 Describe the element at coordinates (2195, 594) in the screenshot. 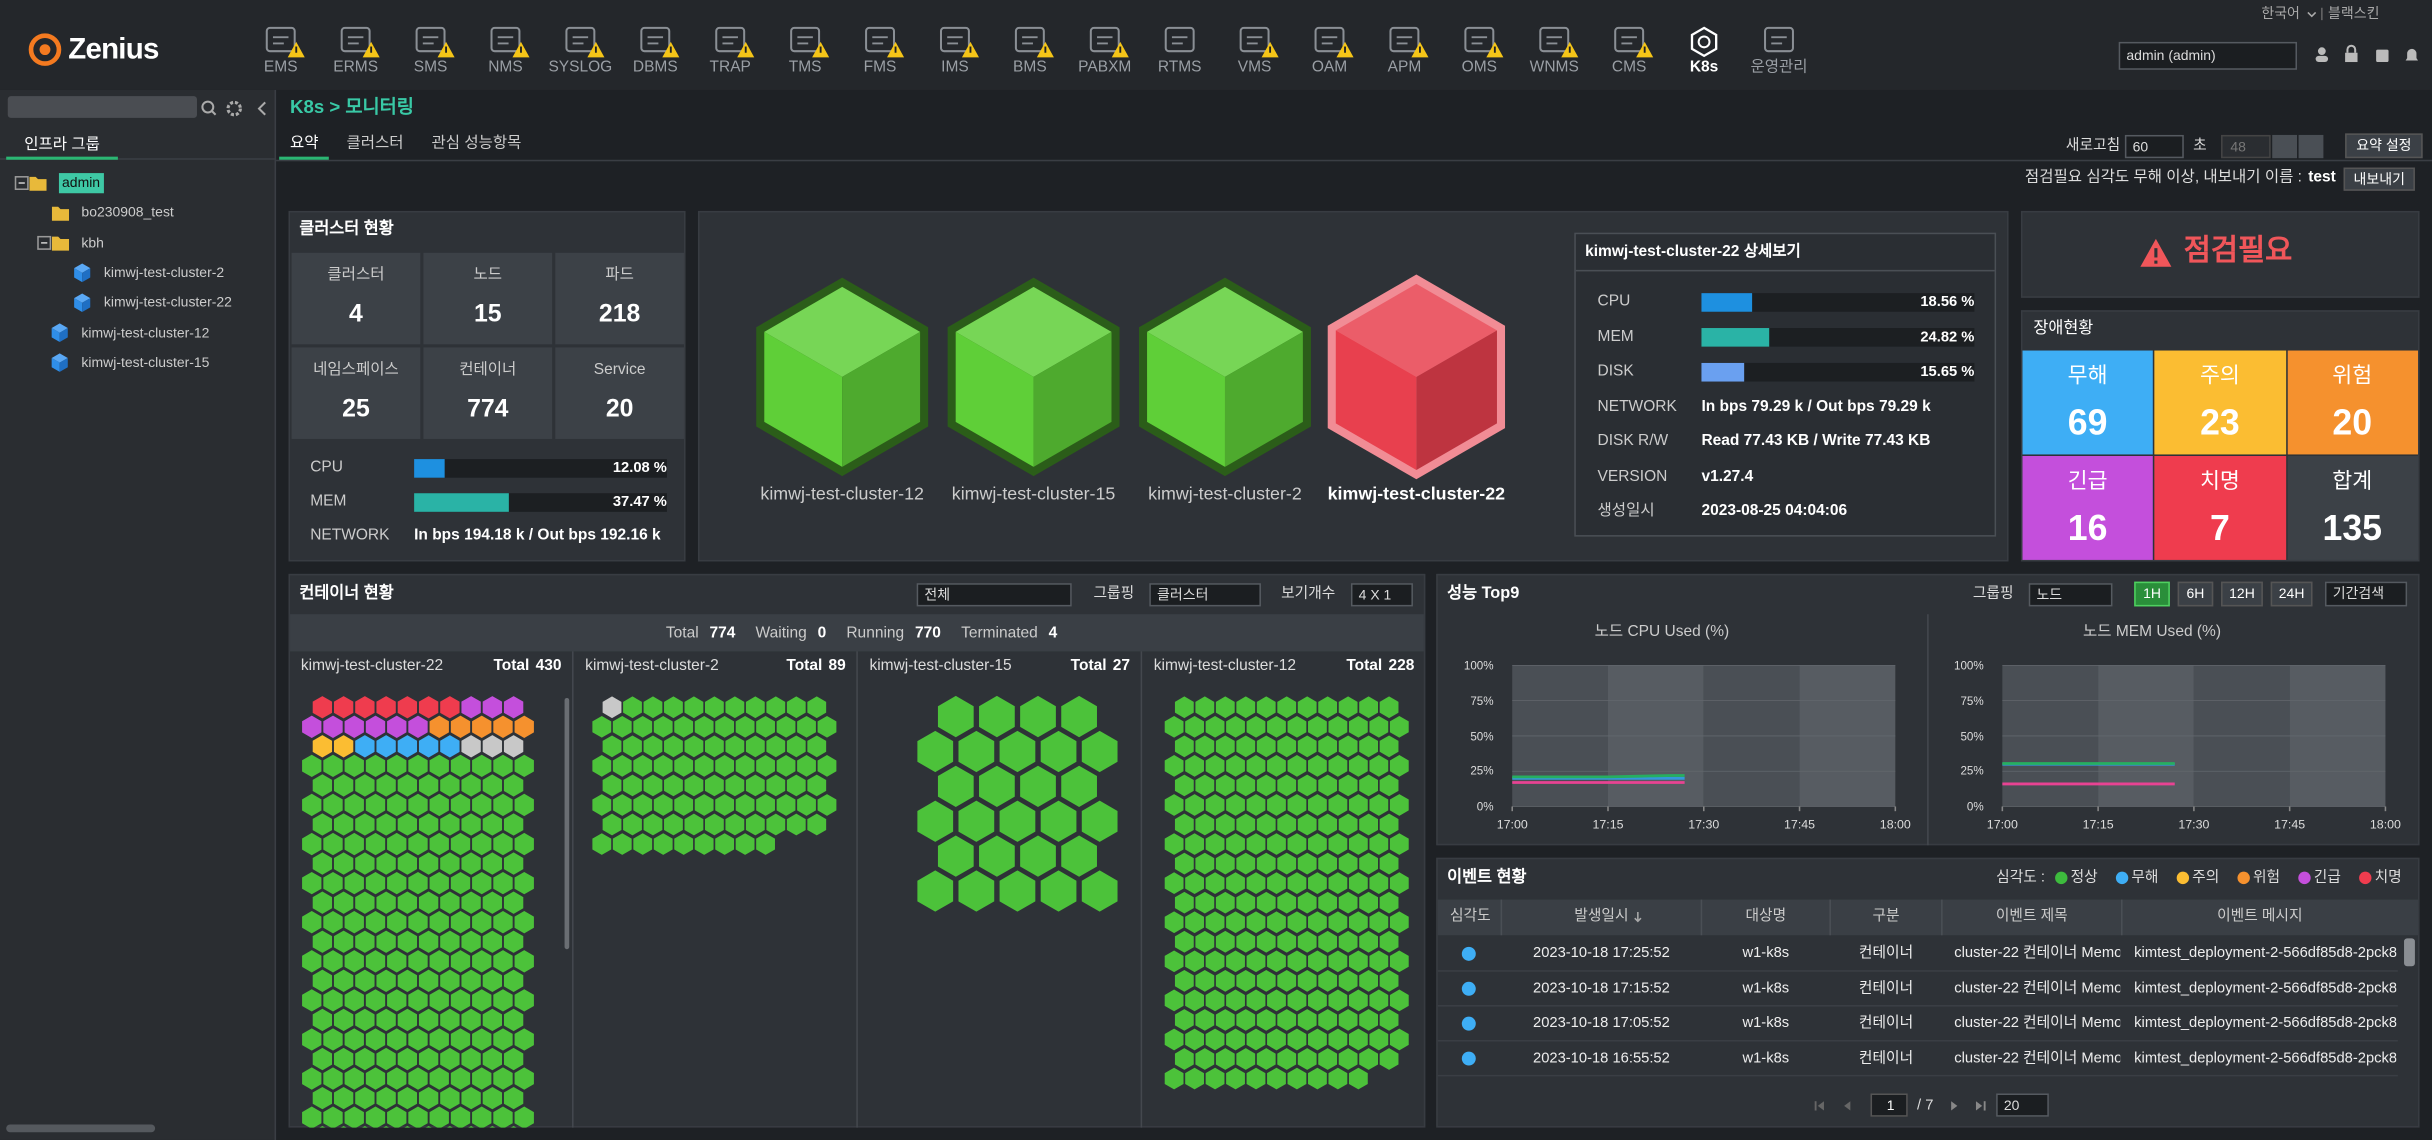

I see `range-button: 6H` at that location.